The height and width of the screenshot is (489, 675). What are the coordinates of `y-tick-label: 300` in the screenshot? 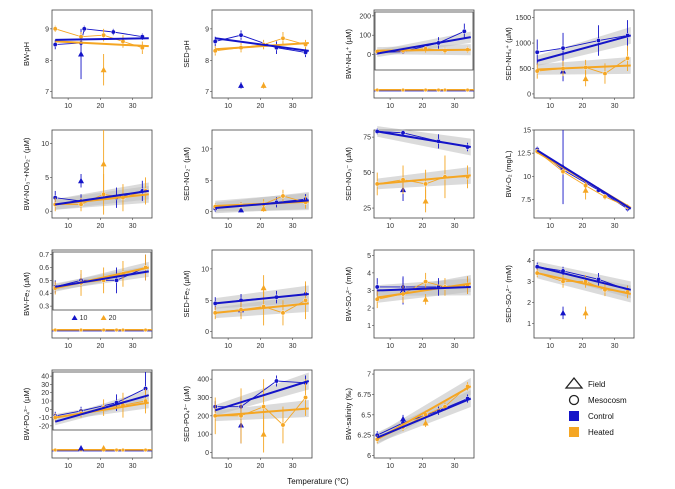 It's located at (203, 398).